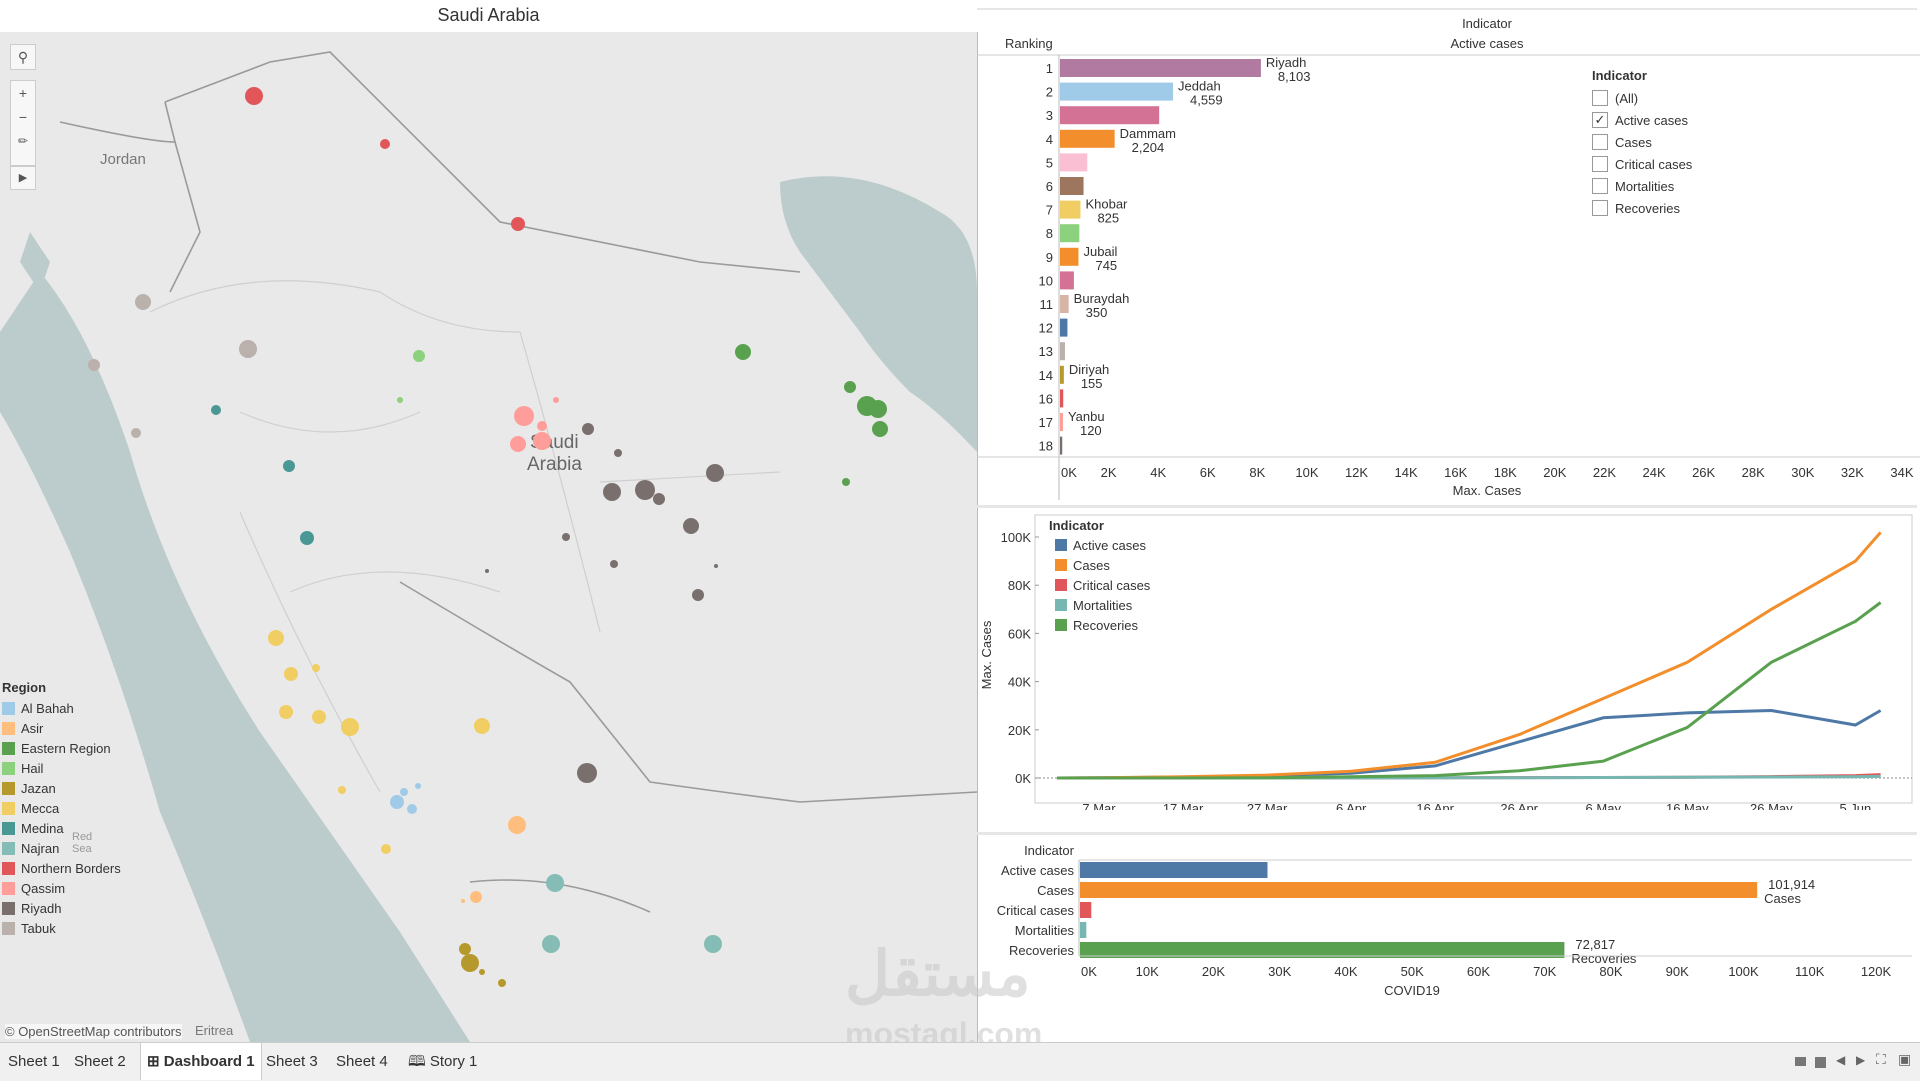 The height and width of the screenshot is (1081, 1920). Describe the element at coordinates (1544, 971) in the screenshot. I see `x-tick-label: 70K` at that location.